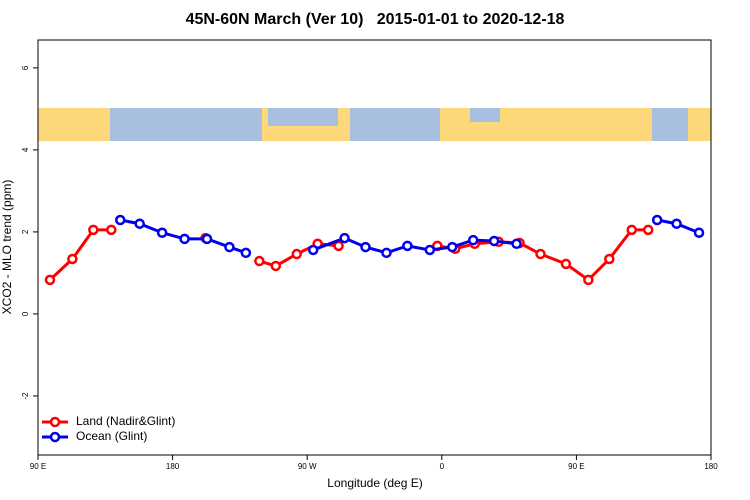 The image size is (750, 500). What do you see at coordinates (25, 396) in the screenshot?
I see `y-tick-label: -2` at bounding box center [25, 396].